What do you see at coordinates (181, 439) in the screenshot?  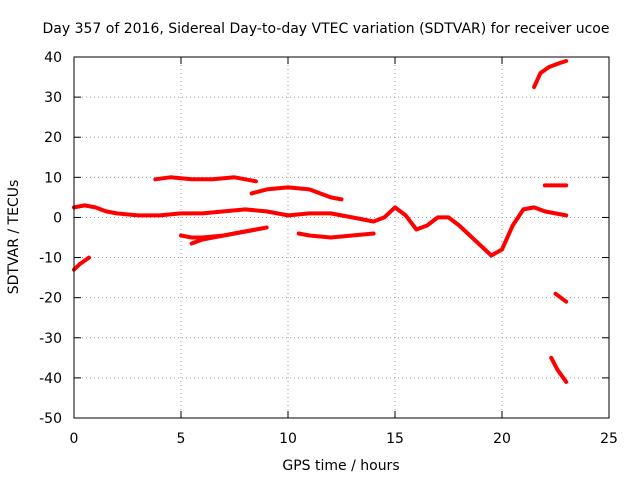 I see `x-tick-label: 5` at bounding box center [181, 439].